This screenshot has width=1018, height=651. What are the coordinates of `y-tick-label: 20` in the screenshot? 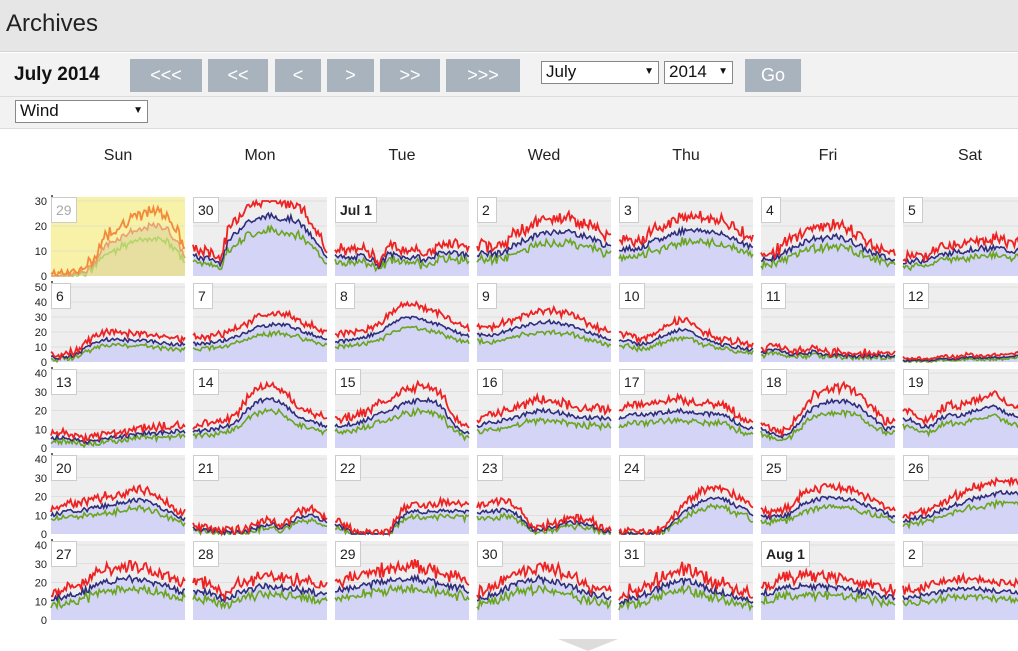 It's located at (41, 412).